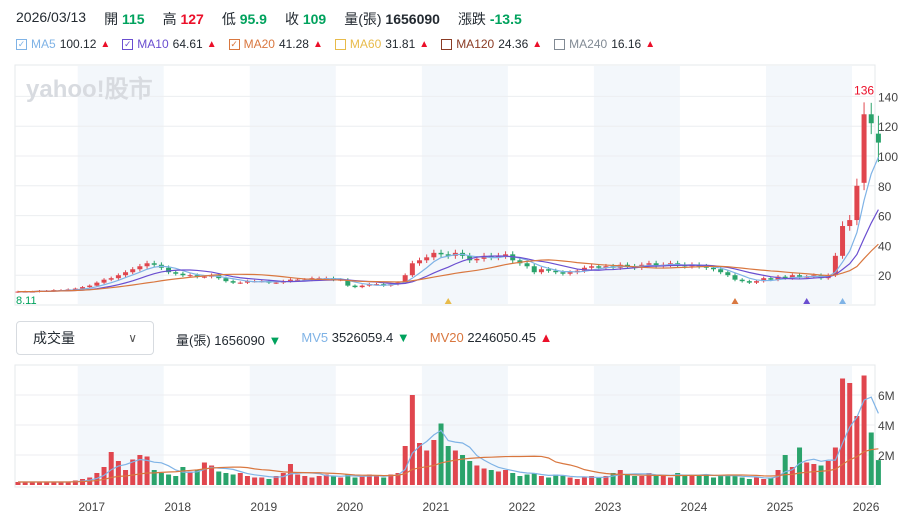 The image size is (907, 518). Describe the element at coordinates (505, 19) in the screenshot. I see `change-value: -13.5` at that location.